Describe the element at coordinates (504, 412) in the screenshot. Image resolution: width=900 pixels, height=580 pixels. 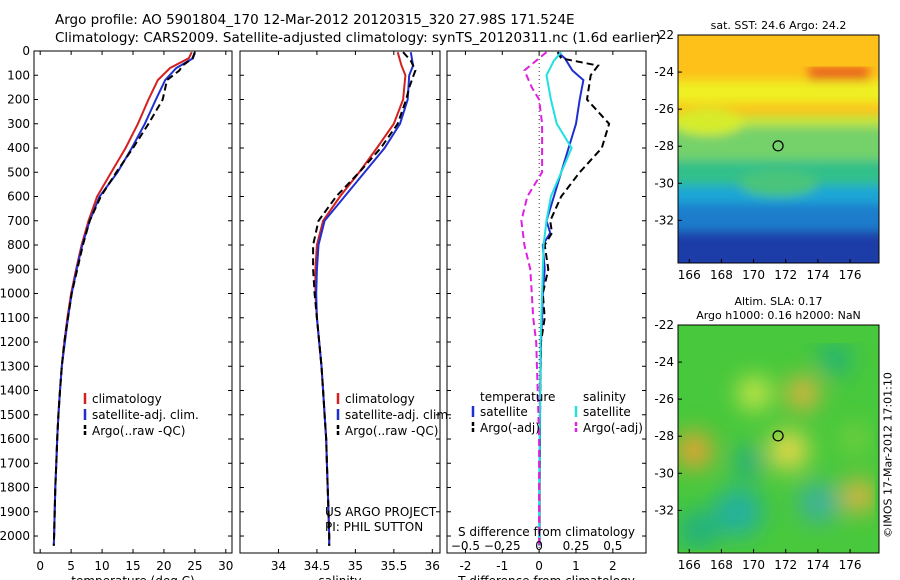
I see `legend-label: satellite` at that location.